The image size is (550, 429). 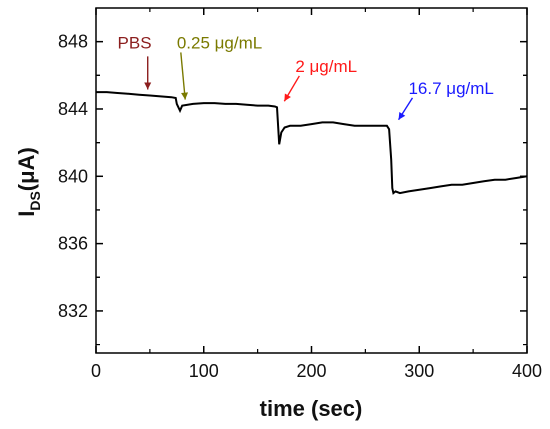 I want to click on y-axis-title: IDS(μA), so click(x=28, y=182).